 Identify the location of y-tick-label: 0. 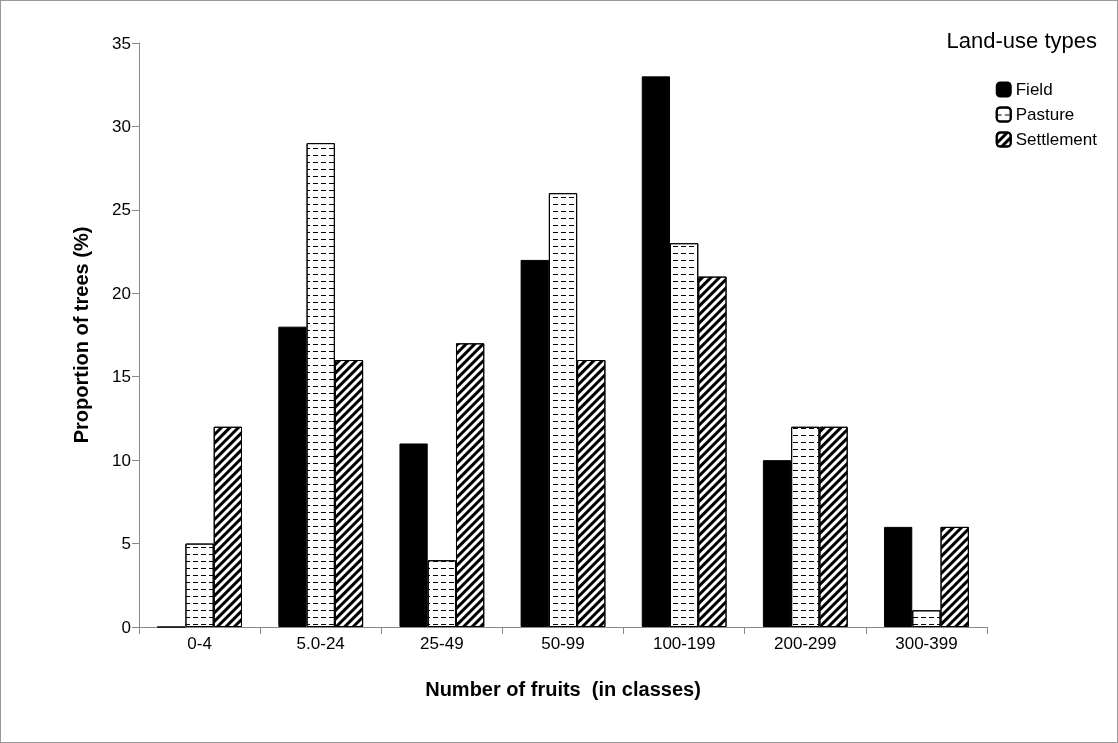
(126, 627).